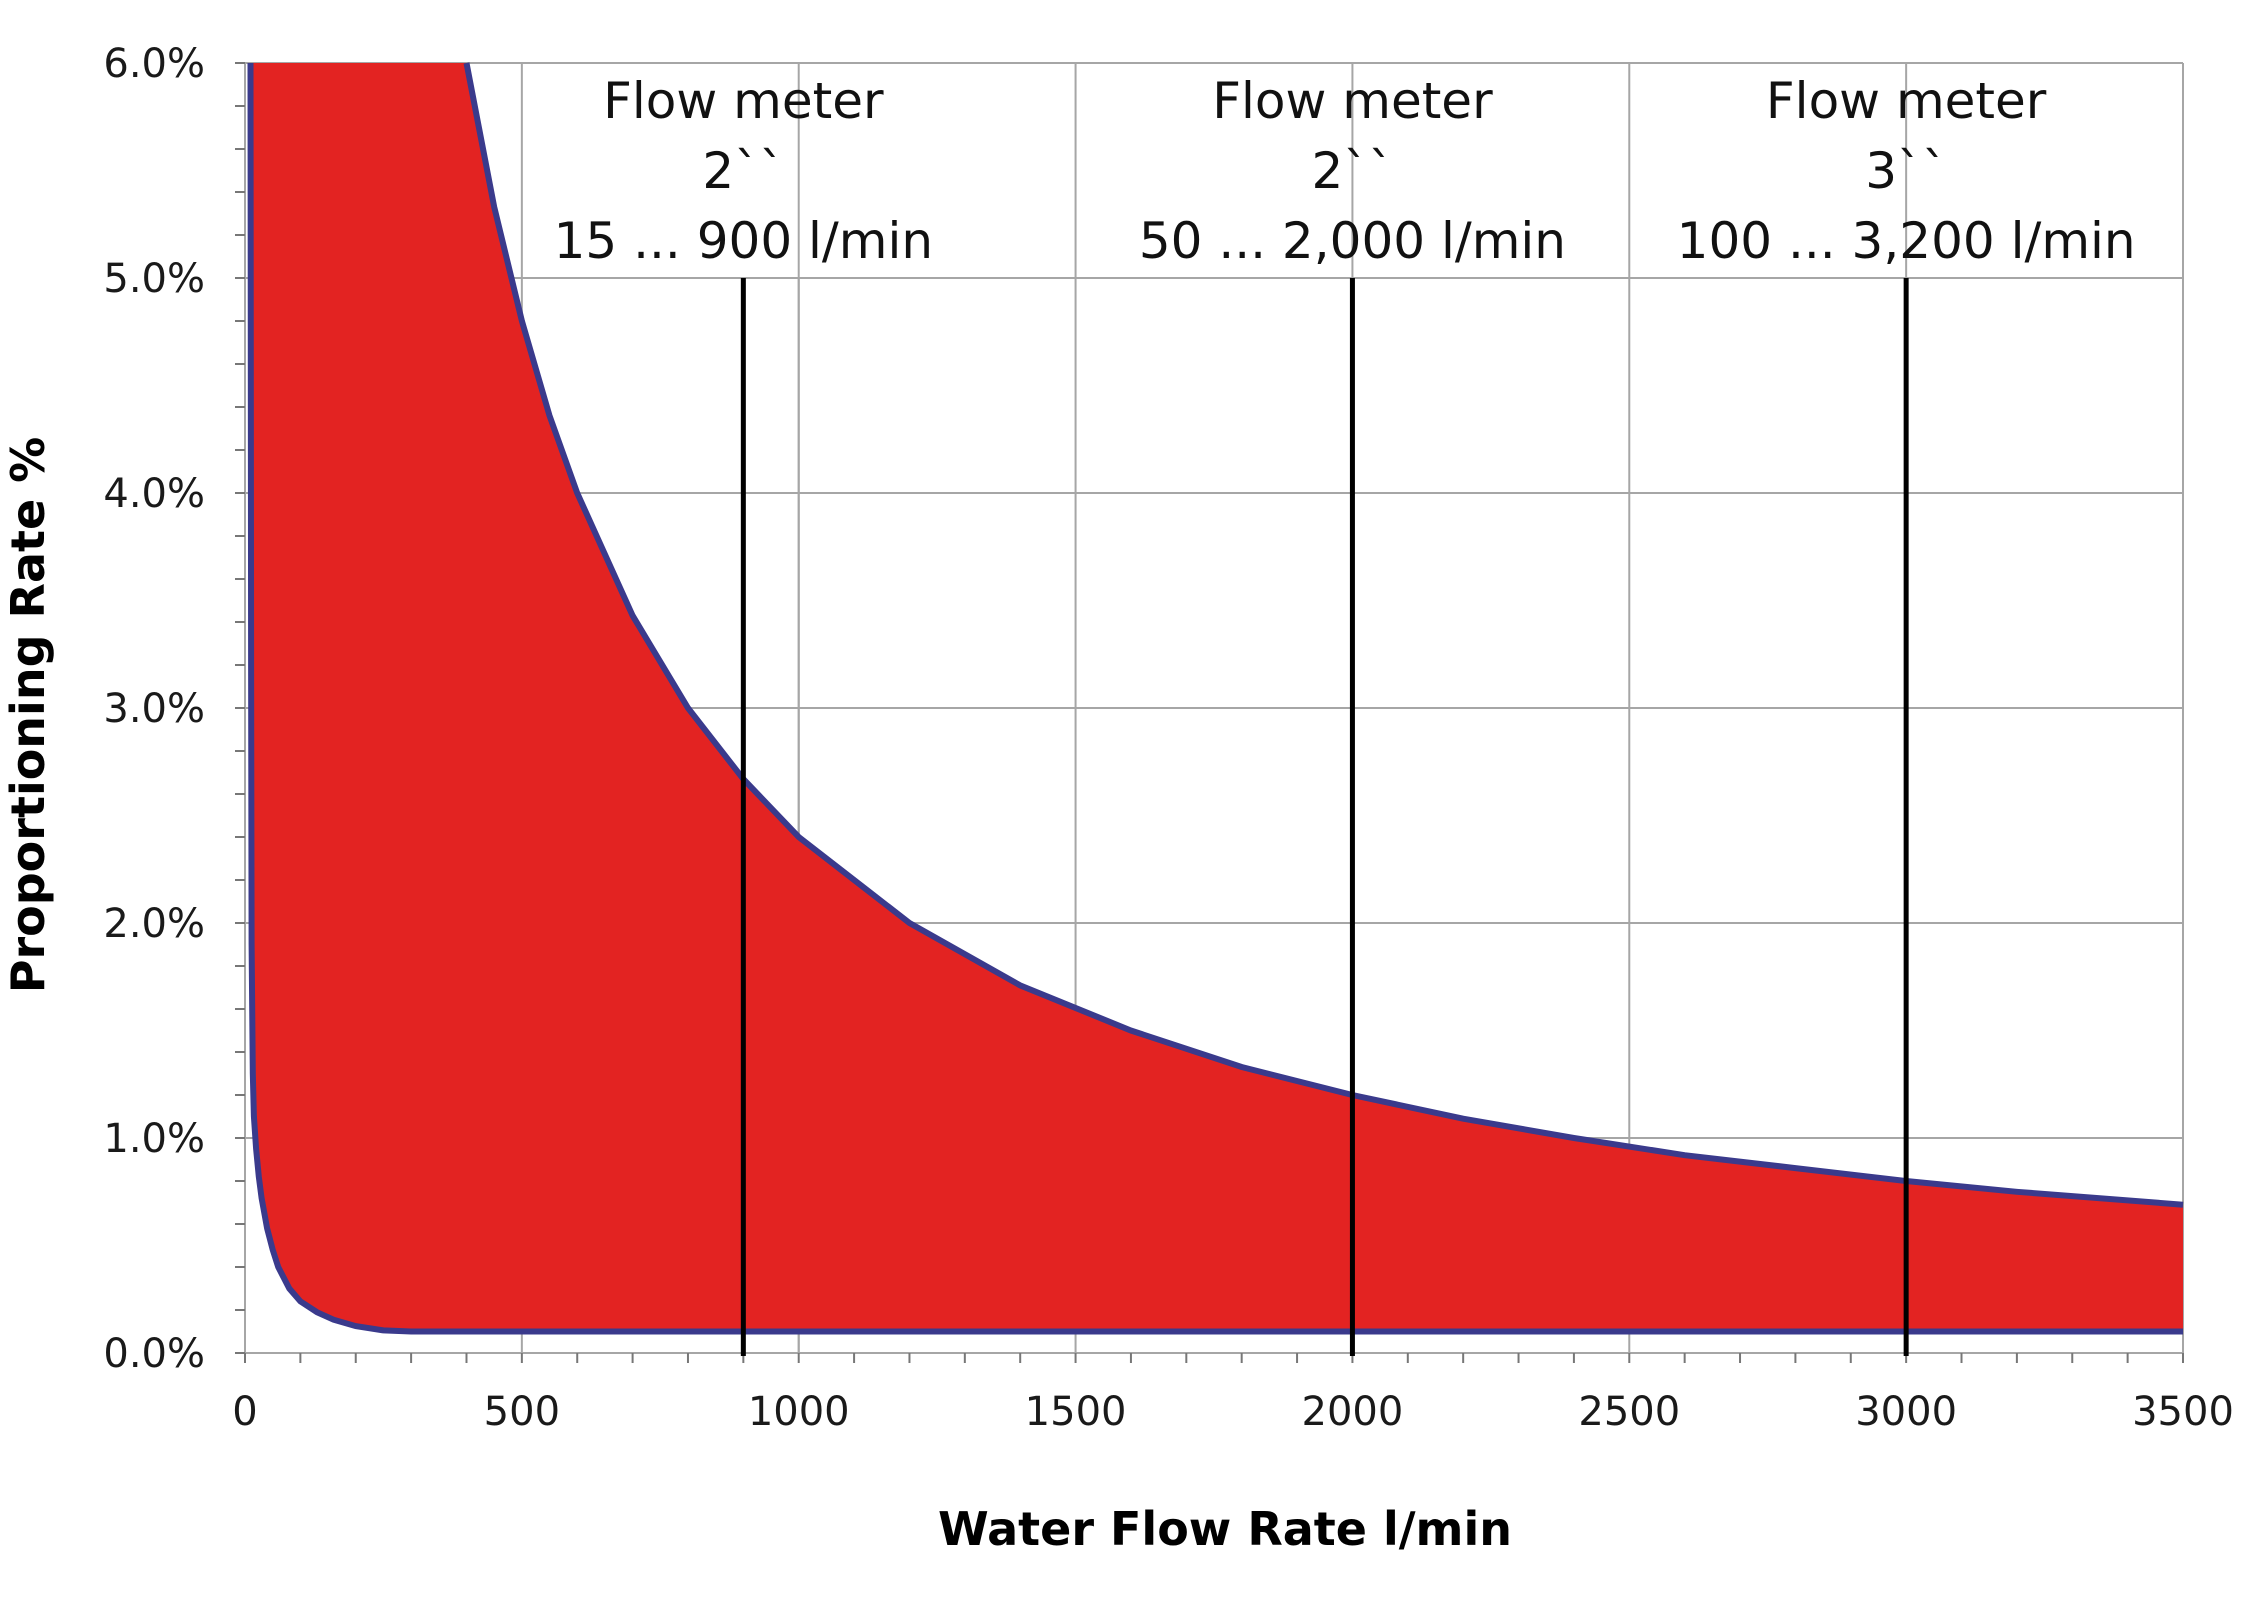 The height and width of the screenshot is (1600, 2259). Describe the element at coordinates (743, 241) in the screenshot. I see `flow-meter-range: 15 ... 900 l/min` at that location.